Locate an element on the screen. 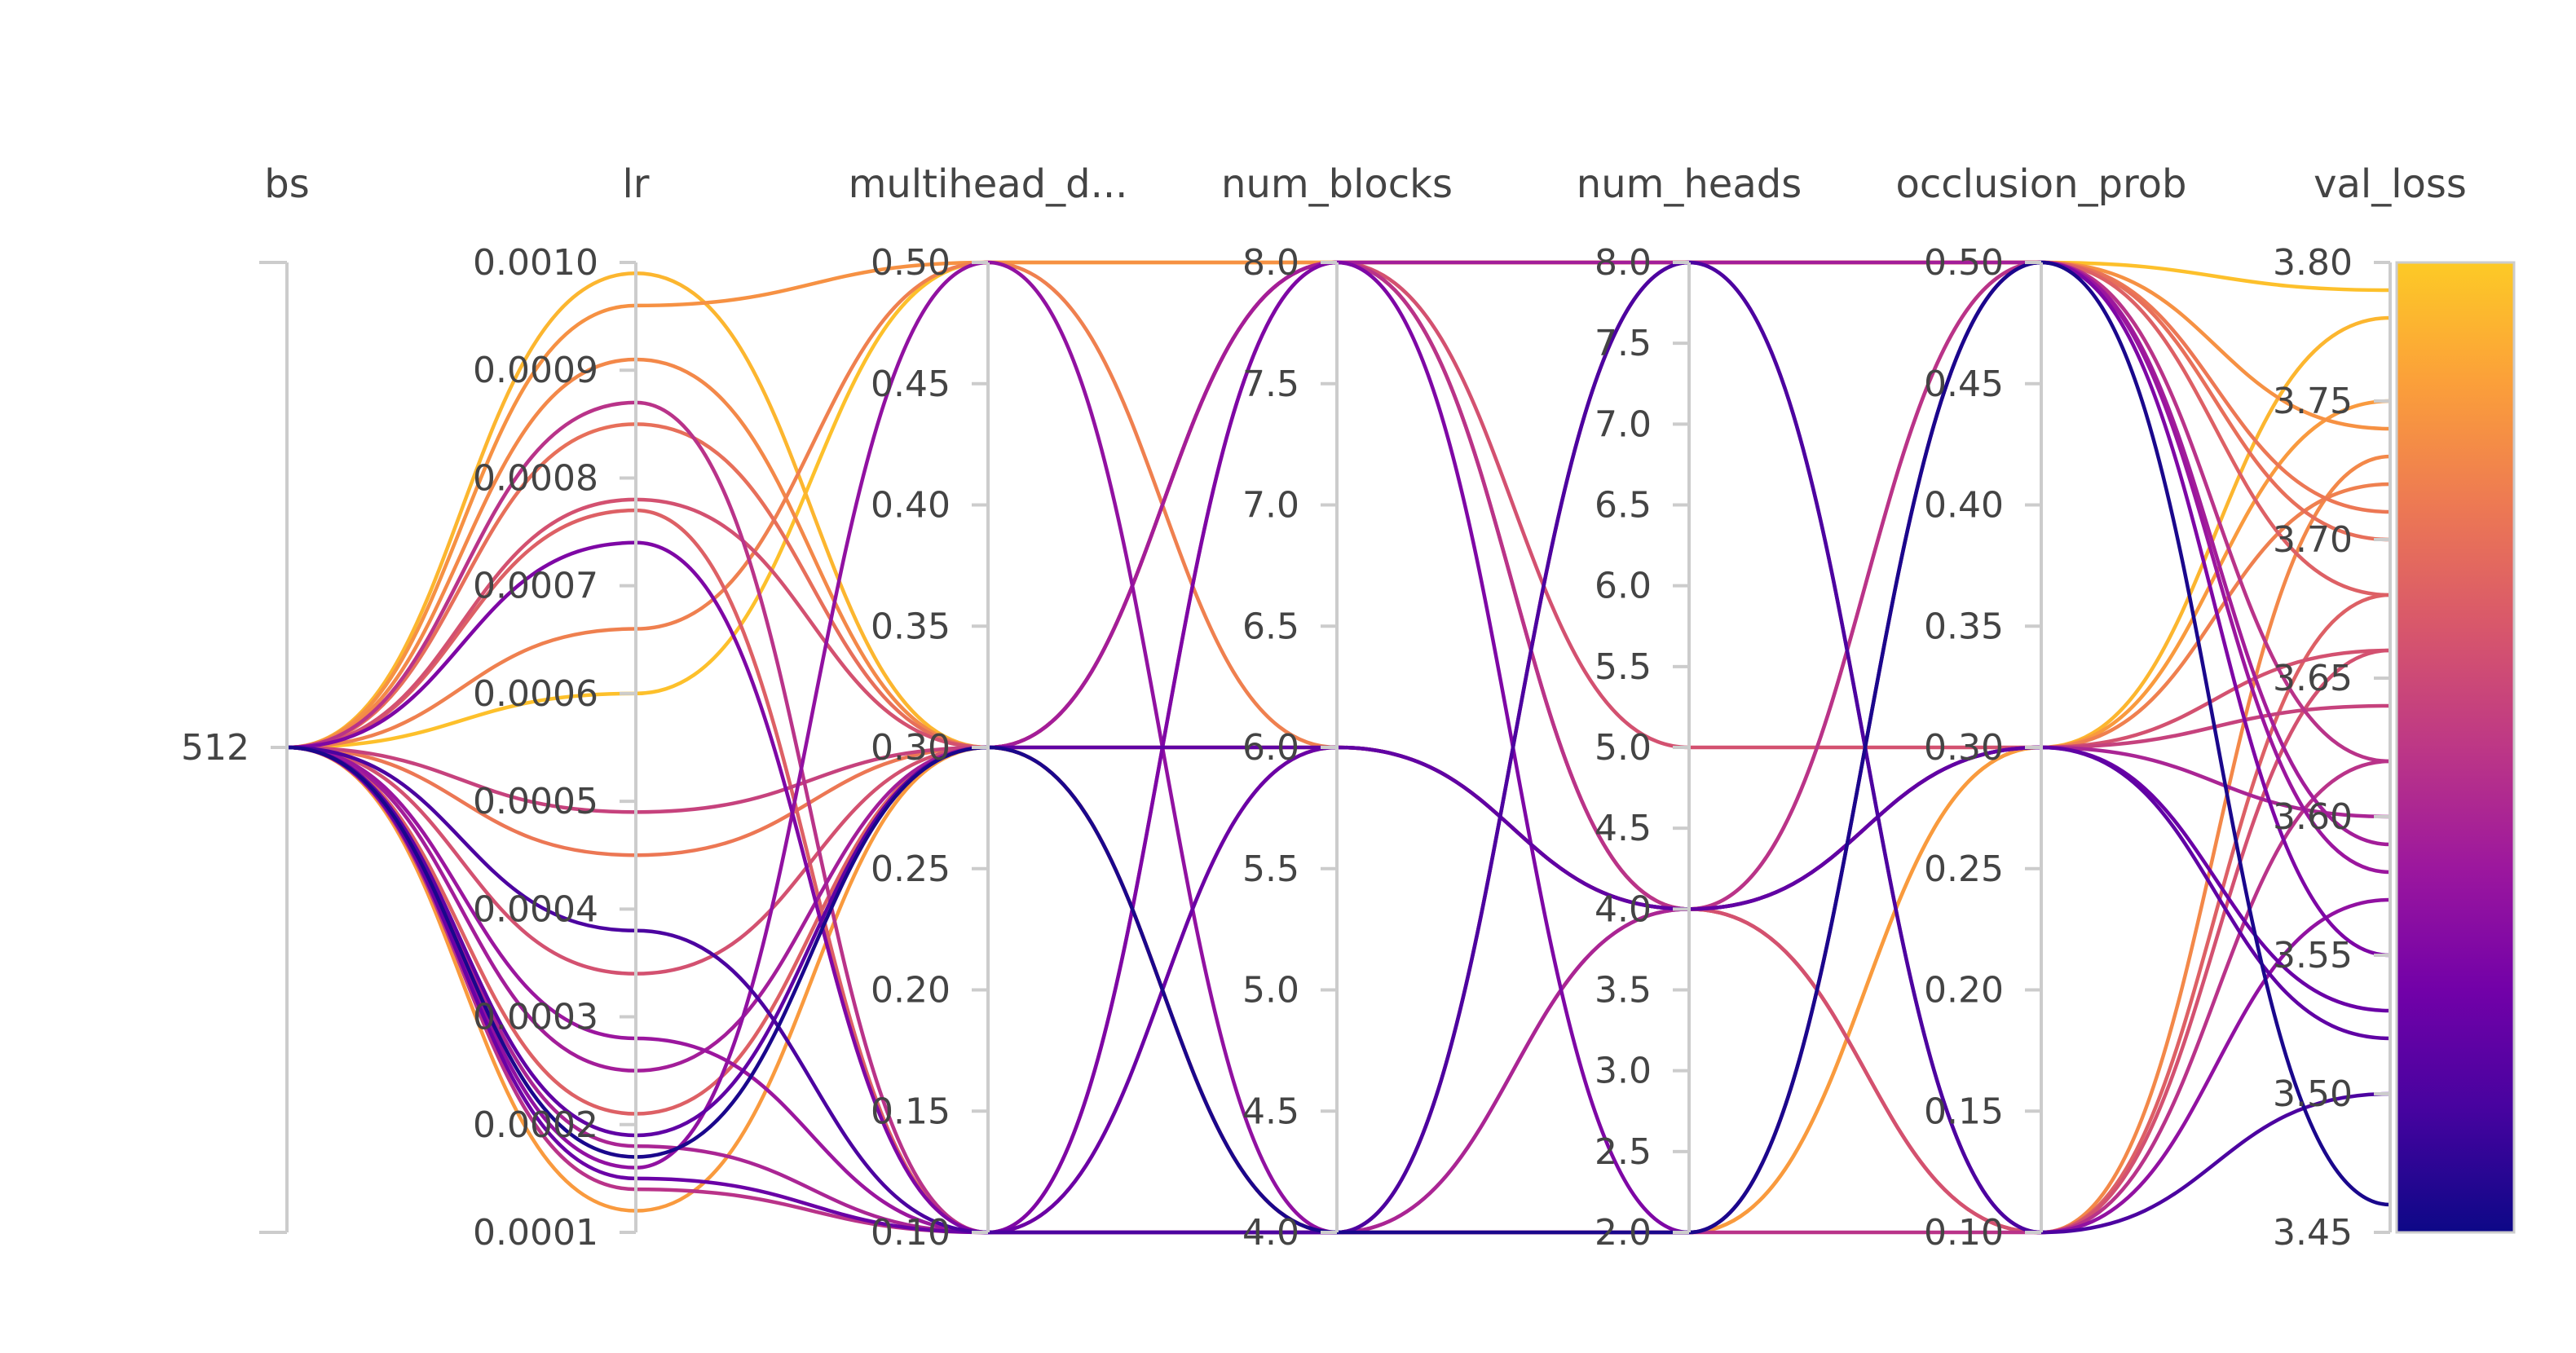  colorbar is located at coordinates (2455, 747).